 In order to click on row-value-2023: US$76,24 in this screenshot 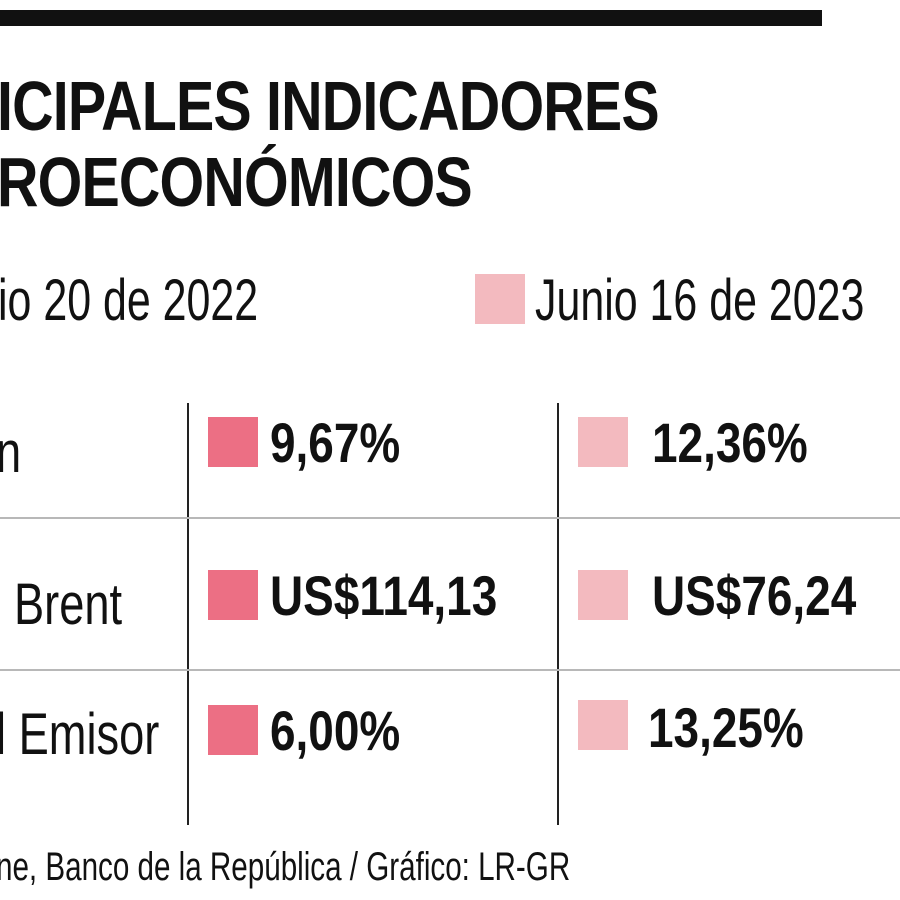, I will do `click(754, 595)`.